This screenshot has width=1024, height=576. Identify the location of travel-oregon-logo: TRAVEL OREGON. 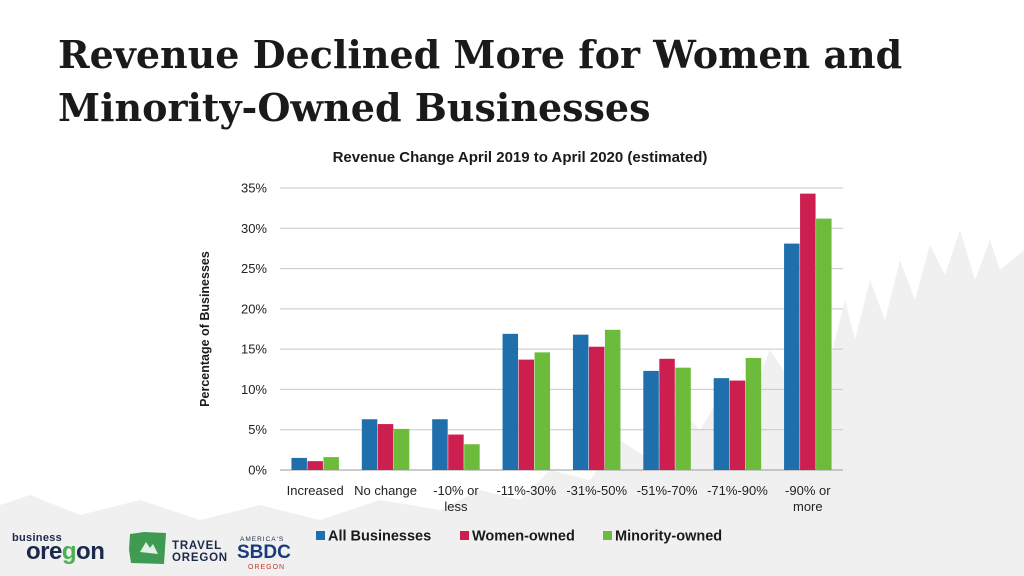
(200, 552).